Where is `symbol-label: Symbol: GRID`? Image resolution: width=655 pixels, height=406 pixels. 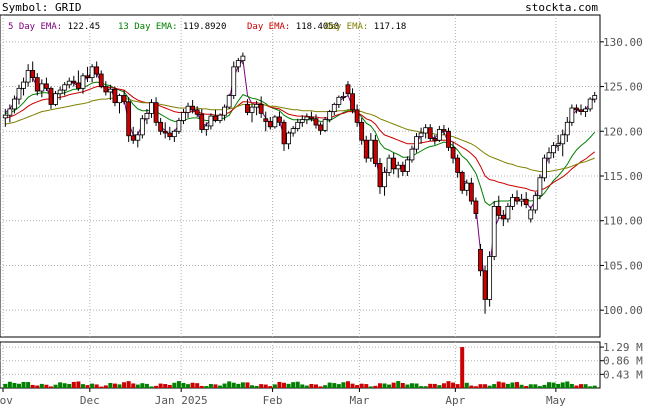
symbol-label: Symbol: GRID is located at coordinates (41, 7).